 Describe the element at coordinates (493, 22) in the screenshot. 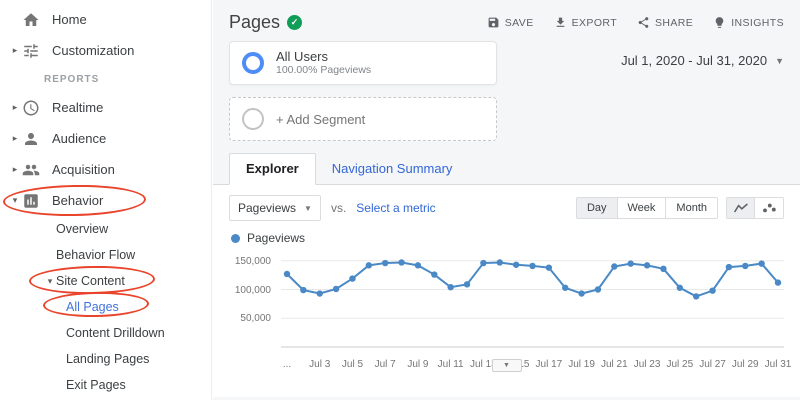

I see `save-icon` at that location.